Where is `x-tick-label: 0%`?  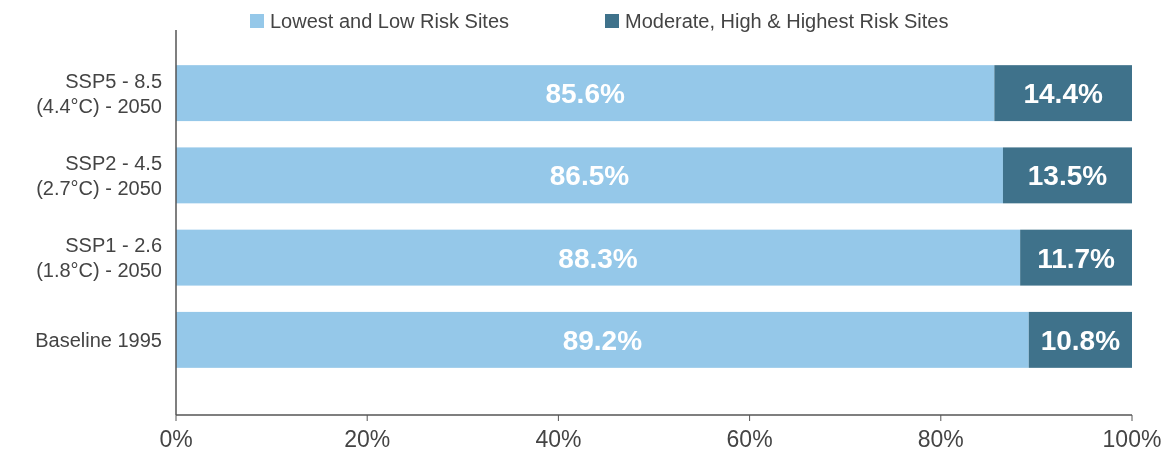
x-tick-label: 0% is located at coordinates (176, 437).